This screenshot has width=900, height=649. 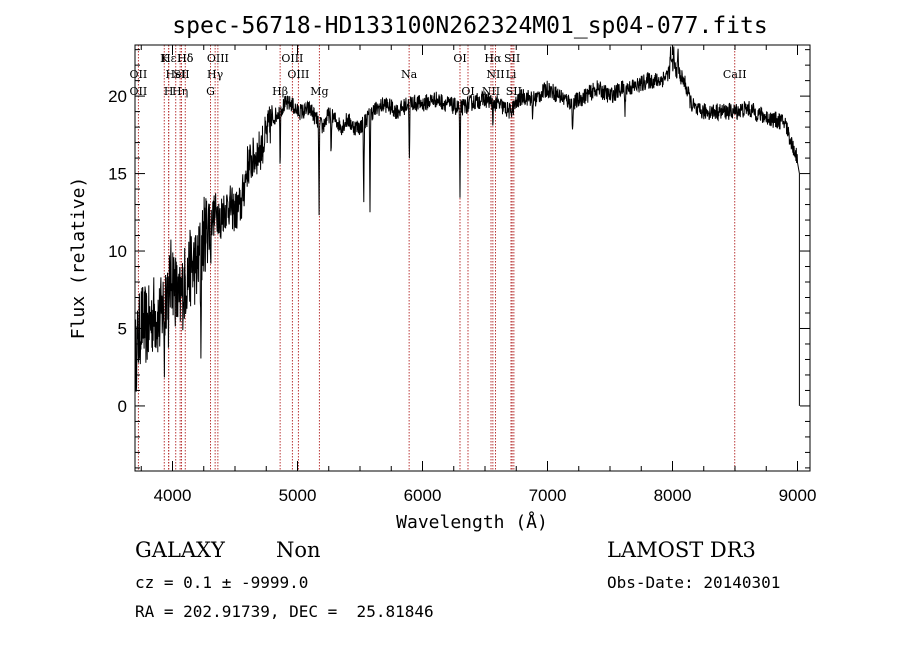 I want to click on x-tick-label: 4000, so click(x=173, y=495).